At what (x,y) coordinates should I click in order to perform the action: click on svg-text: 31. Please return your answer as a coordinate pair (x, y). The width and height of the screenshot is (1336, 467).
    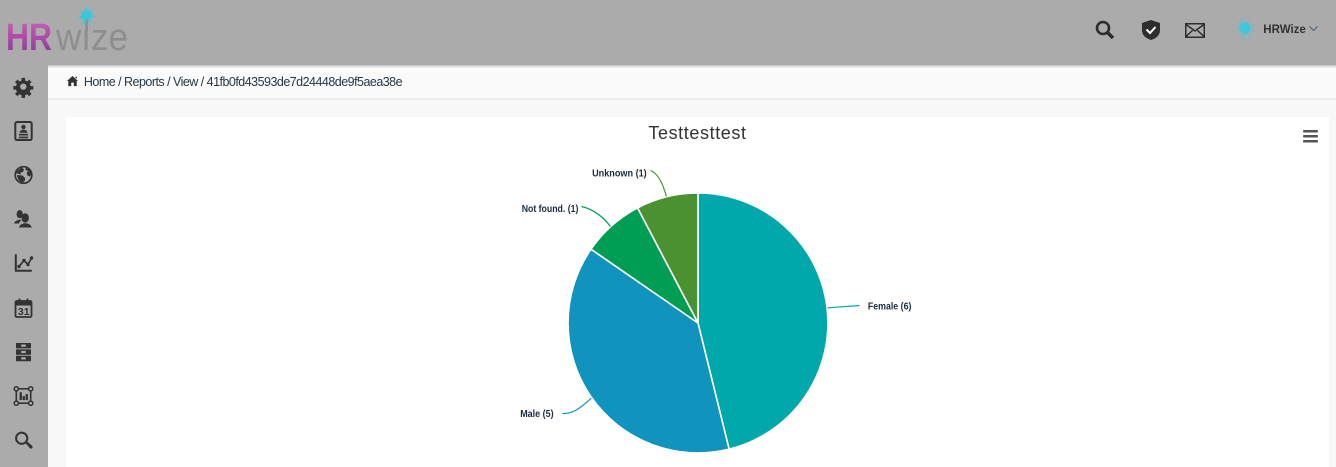
    Looking at the image, I should click on (24, 312).